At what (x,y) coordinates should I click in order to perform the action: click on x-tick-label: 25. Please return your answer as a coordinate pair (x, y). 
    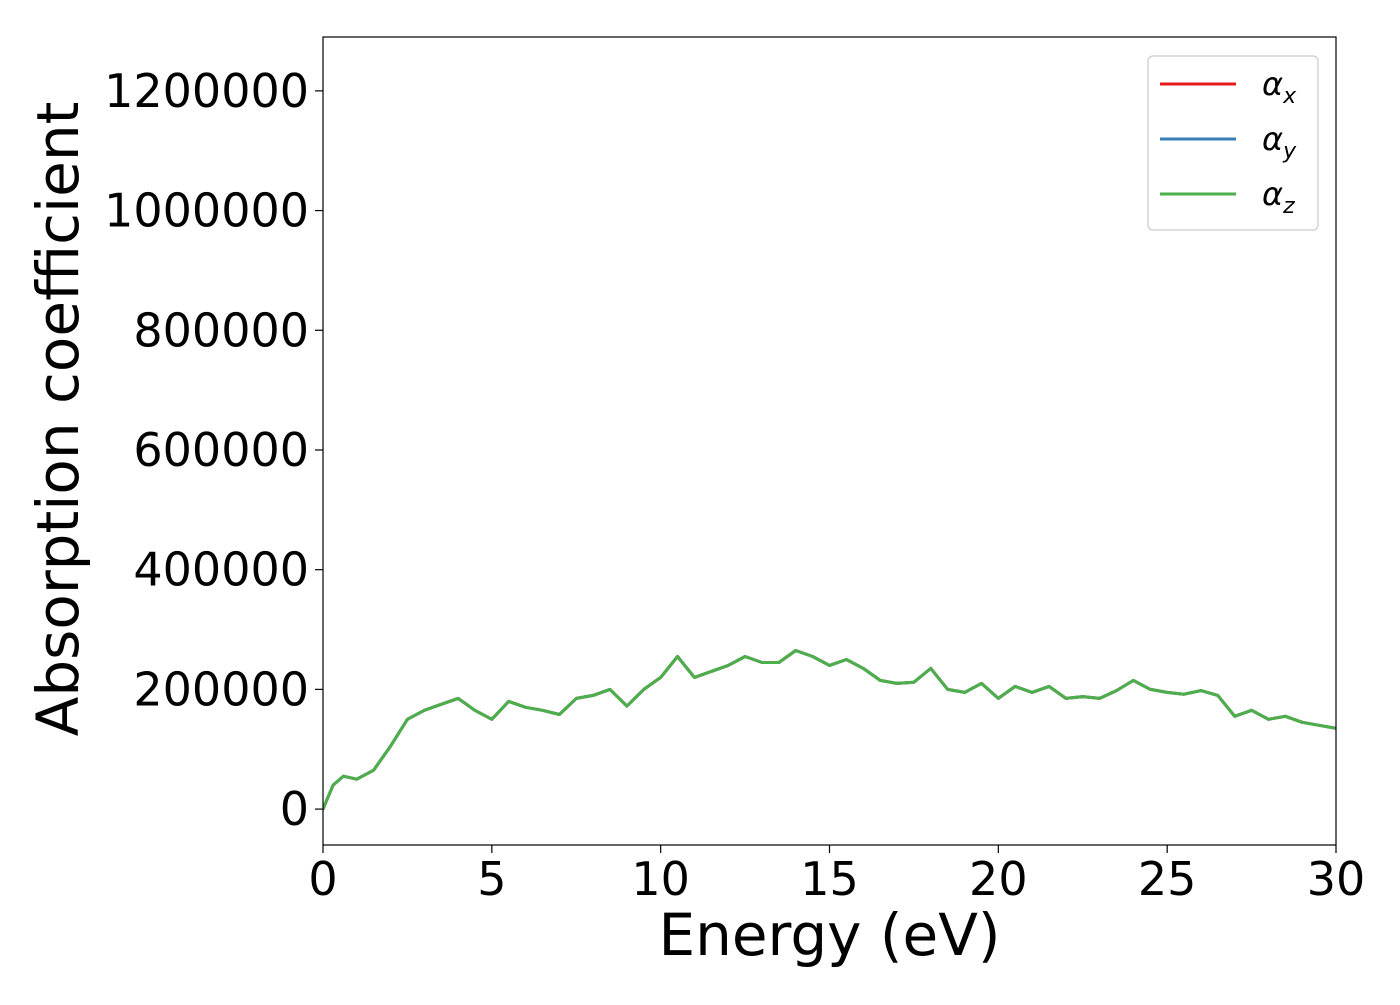
    Looking at the image, I should click on (1167, 879).